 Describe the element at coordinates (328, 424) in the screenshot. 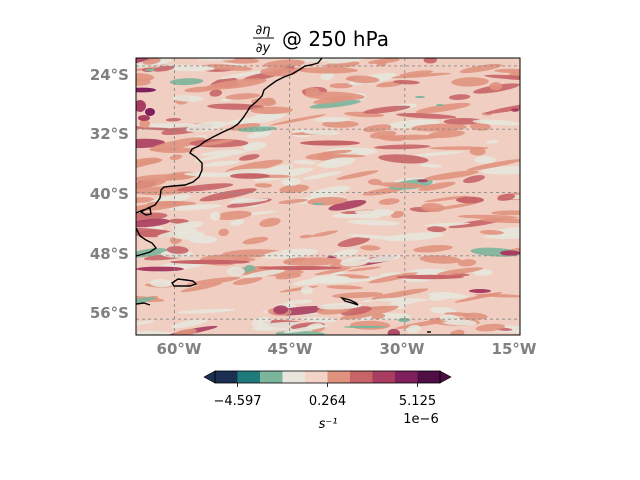

I see `colorbar-units-label: s⁻¹` at that location.